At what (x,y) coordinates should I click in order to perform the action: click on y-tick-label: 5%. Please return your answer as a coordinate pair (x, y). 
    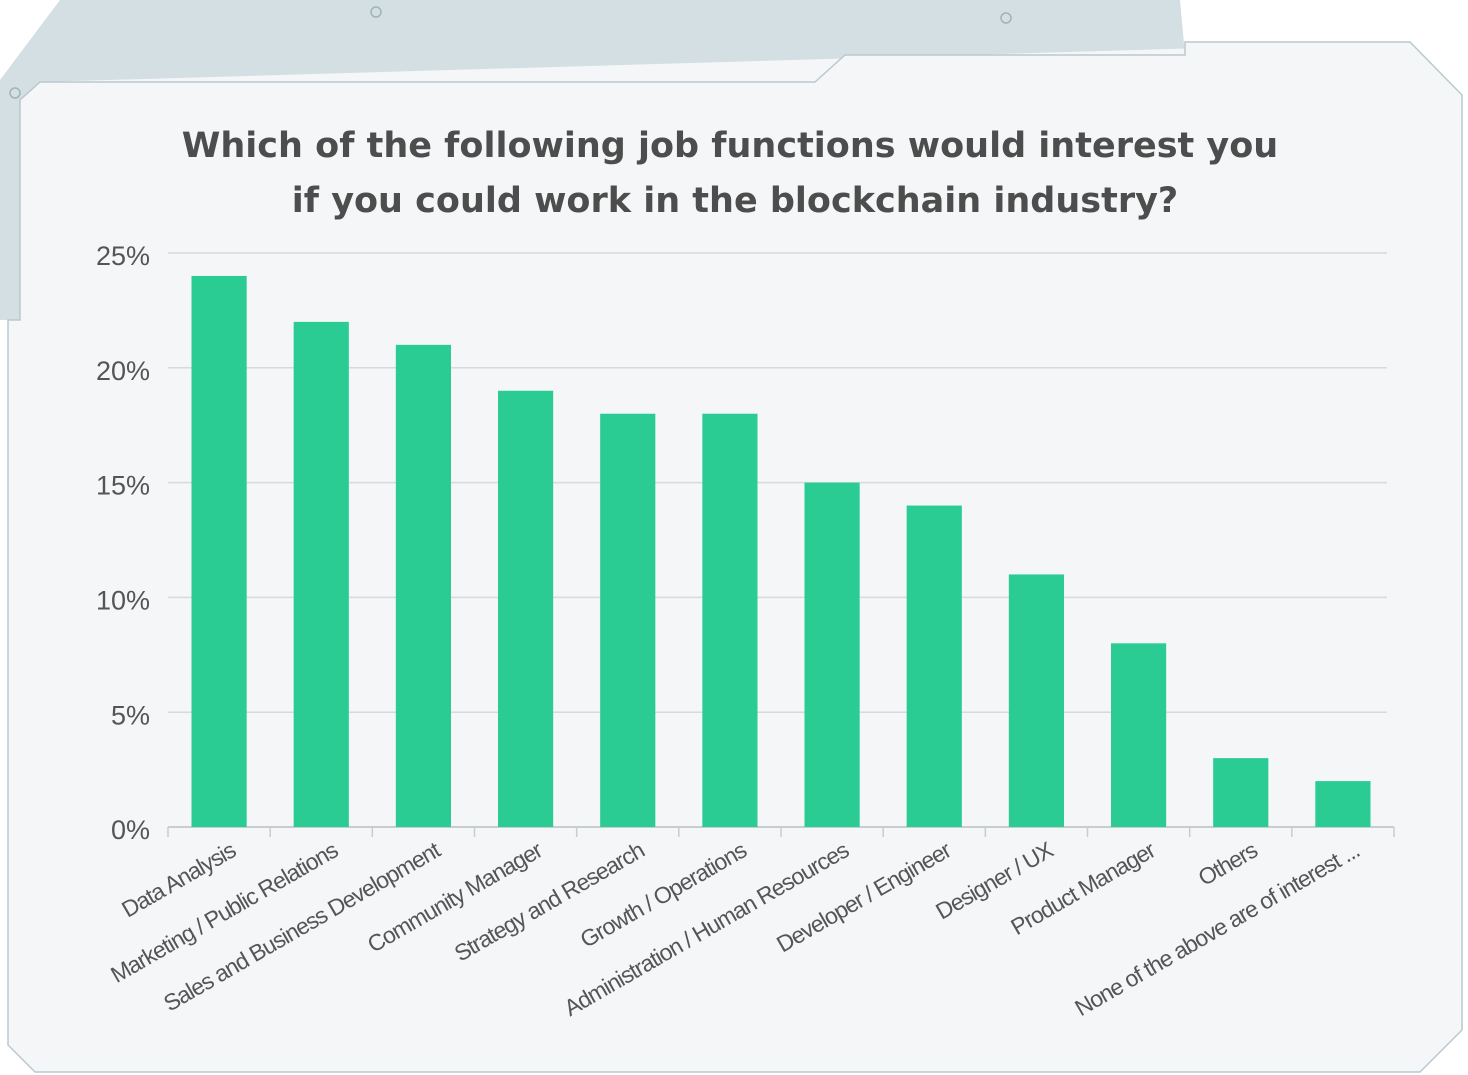
    Looking at the image, I should click on (130, 715).